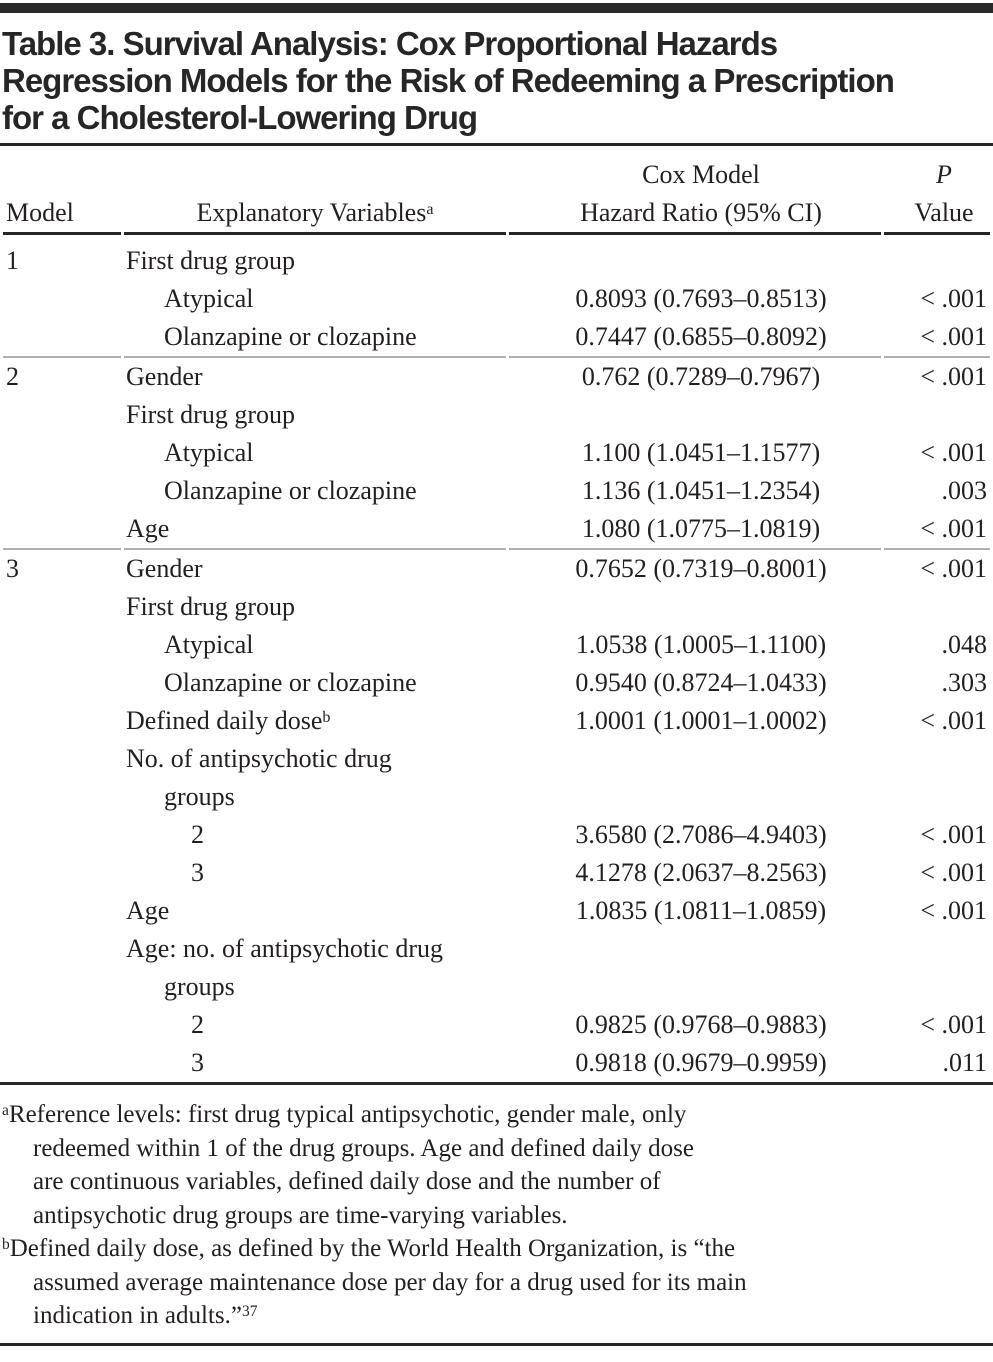  Describe the element at coordinates (701, 720) in the screenshot. I see `hazard-ratio-cell: 1.0001 (1.0001–1.0002)` at that location.